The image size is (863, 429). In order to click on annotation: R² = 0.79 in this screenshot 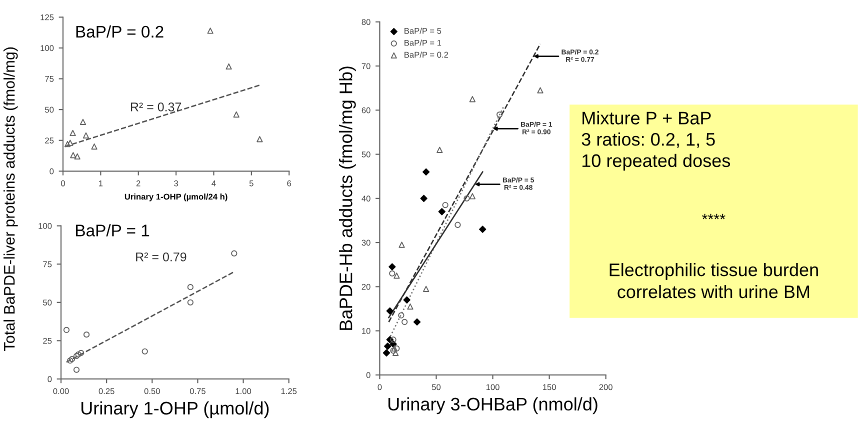, I will do `click(161, 257)`.